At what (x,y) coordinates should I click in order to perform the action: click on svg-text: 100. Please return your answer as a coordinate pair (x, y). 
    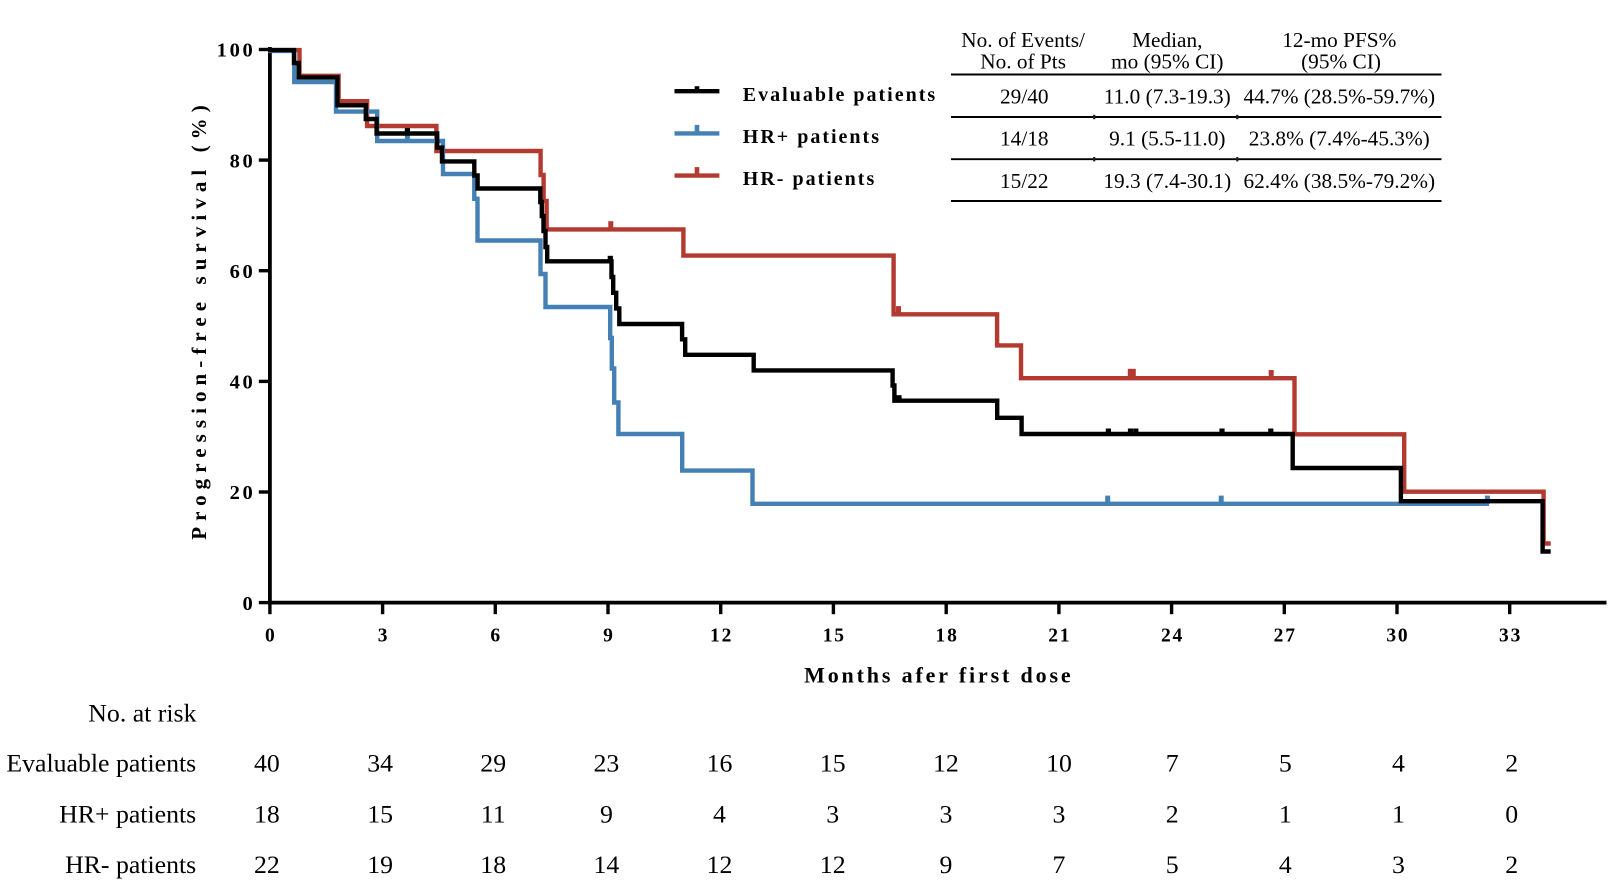
    Looking at the image, I should click on (236, 51).